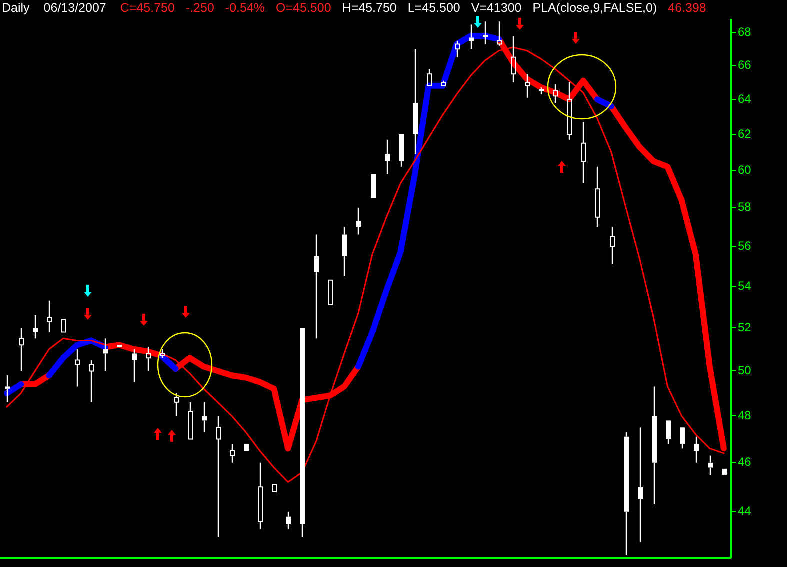 The height and width of the screenshot is (567, 787). What do you see at coordinates (304, 8) in the screenshot?
I see `text: O=45.500` at bounding box center [304, 8].